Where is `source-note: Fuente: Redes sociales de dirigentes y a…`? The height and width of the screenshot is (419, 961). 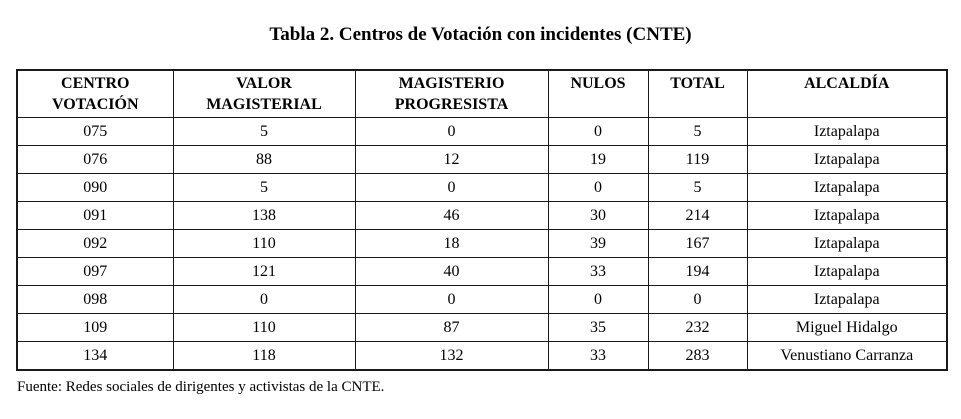 source-note: Fuente: Redes sociales de dirigentes y a… is located at coordinates (201, 387).